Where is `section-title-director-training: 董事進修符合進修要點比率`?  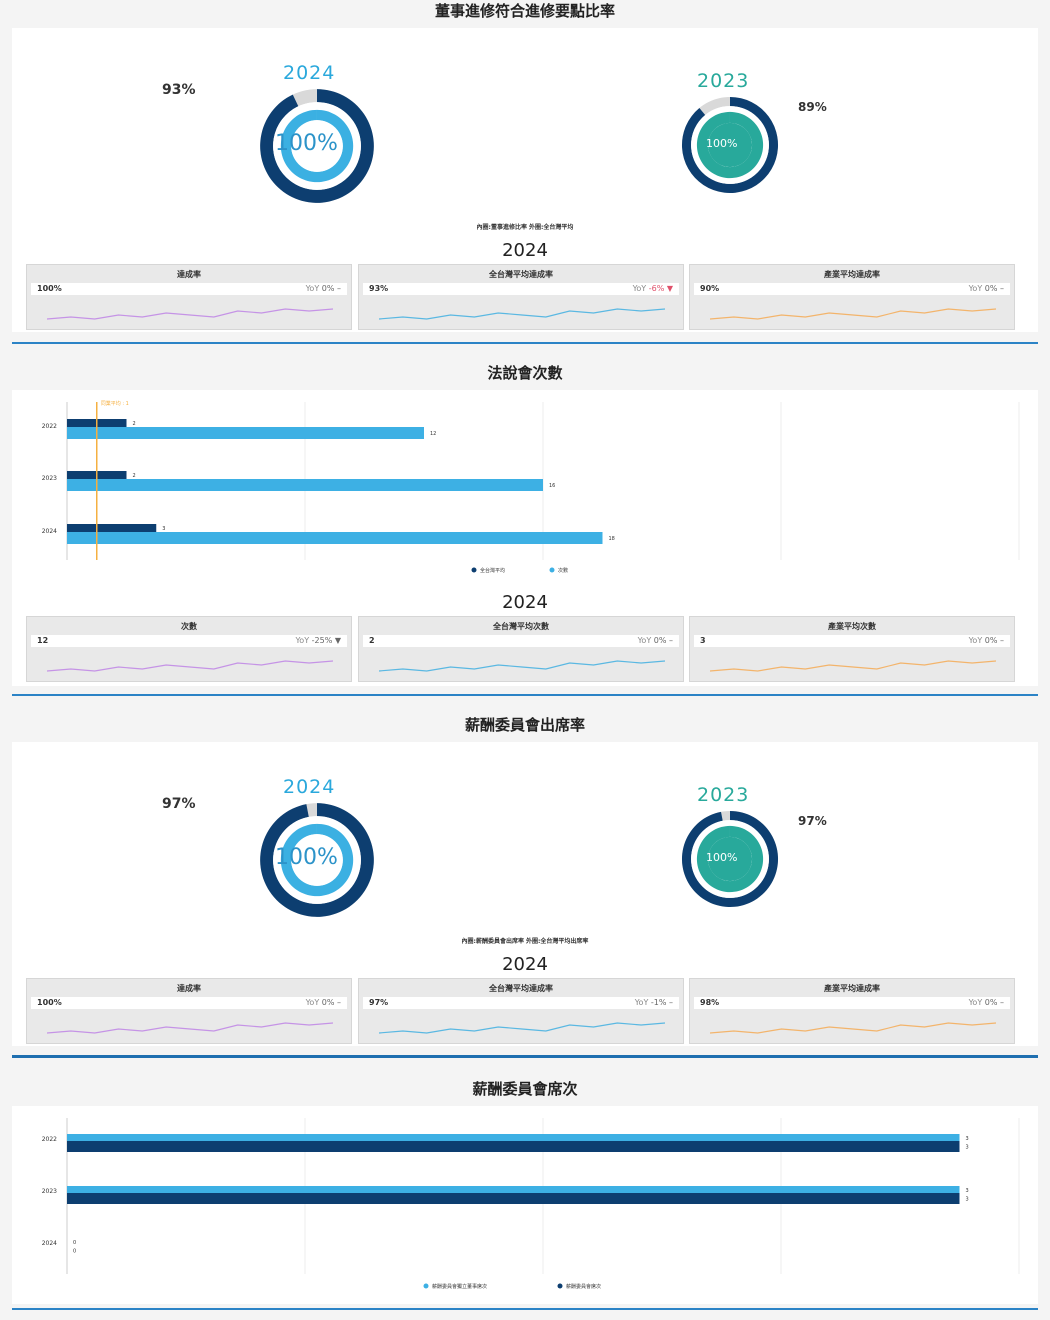 section-title-director-training: 董事進修符合進修要點比率 is located at coordinates (524, 11).